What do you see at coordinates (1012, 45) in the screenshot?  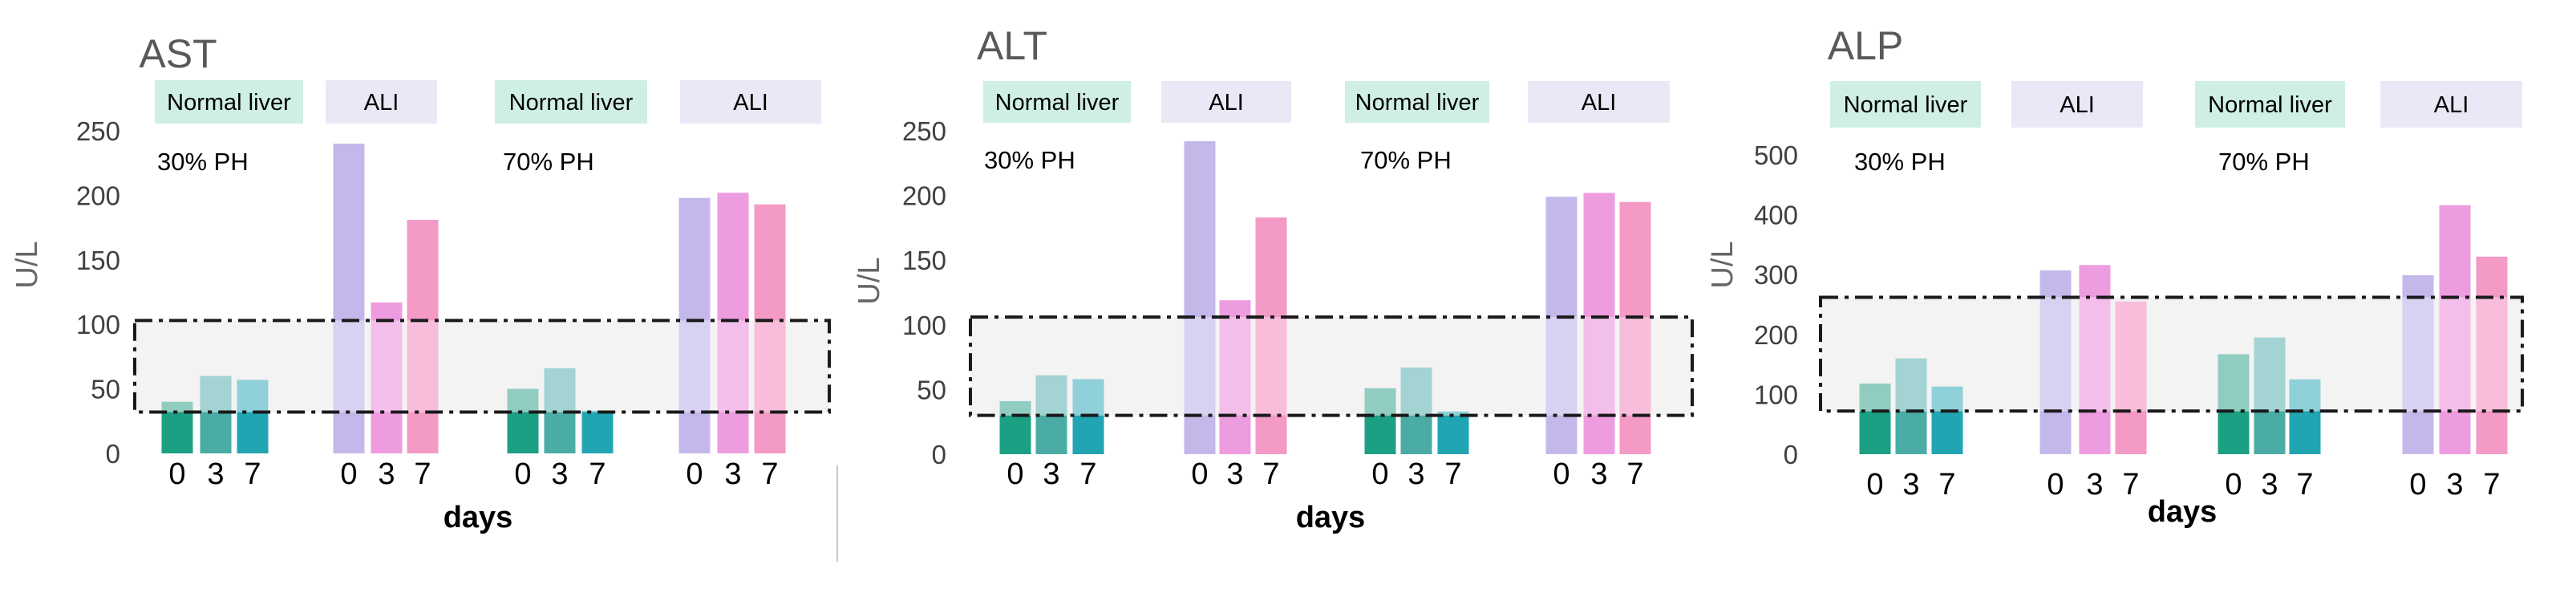 I see `chart-title: ALT` at bounding box center [1012, 45].